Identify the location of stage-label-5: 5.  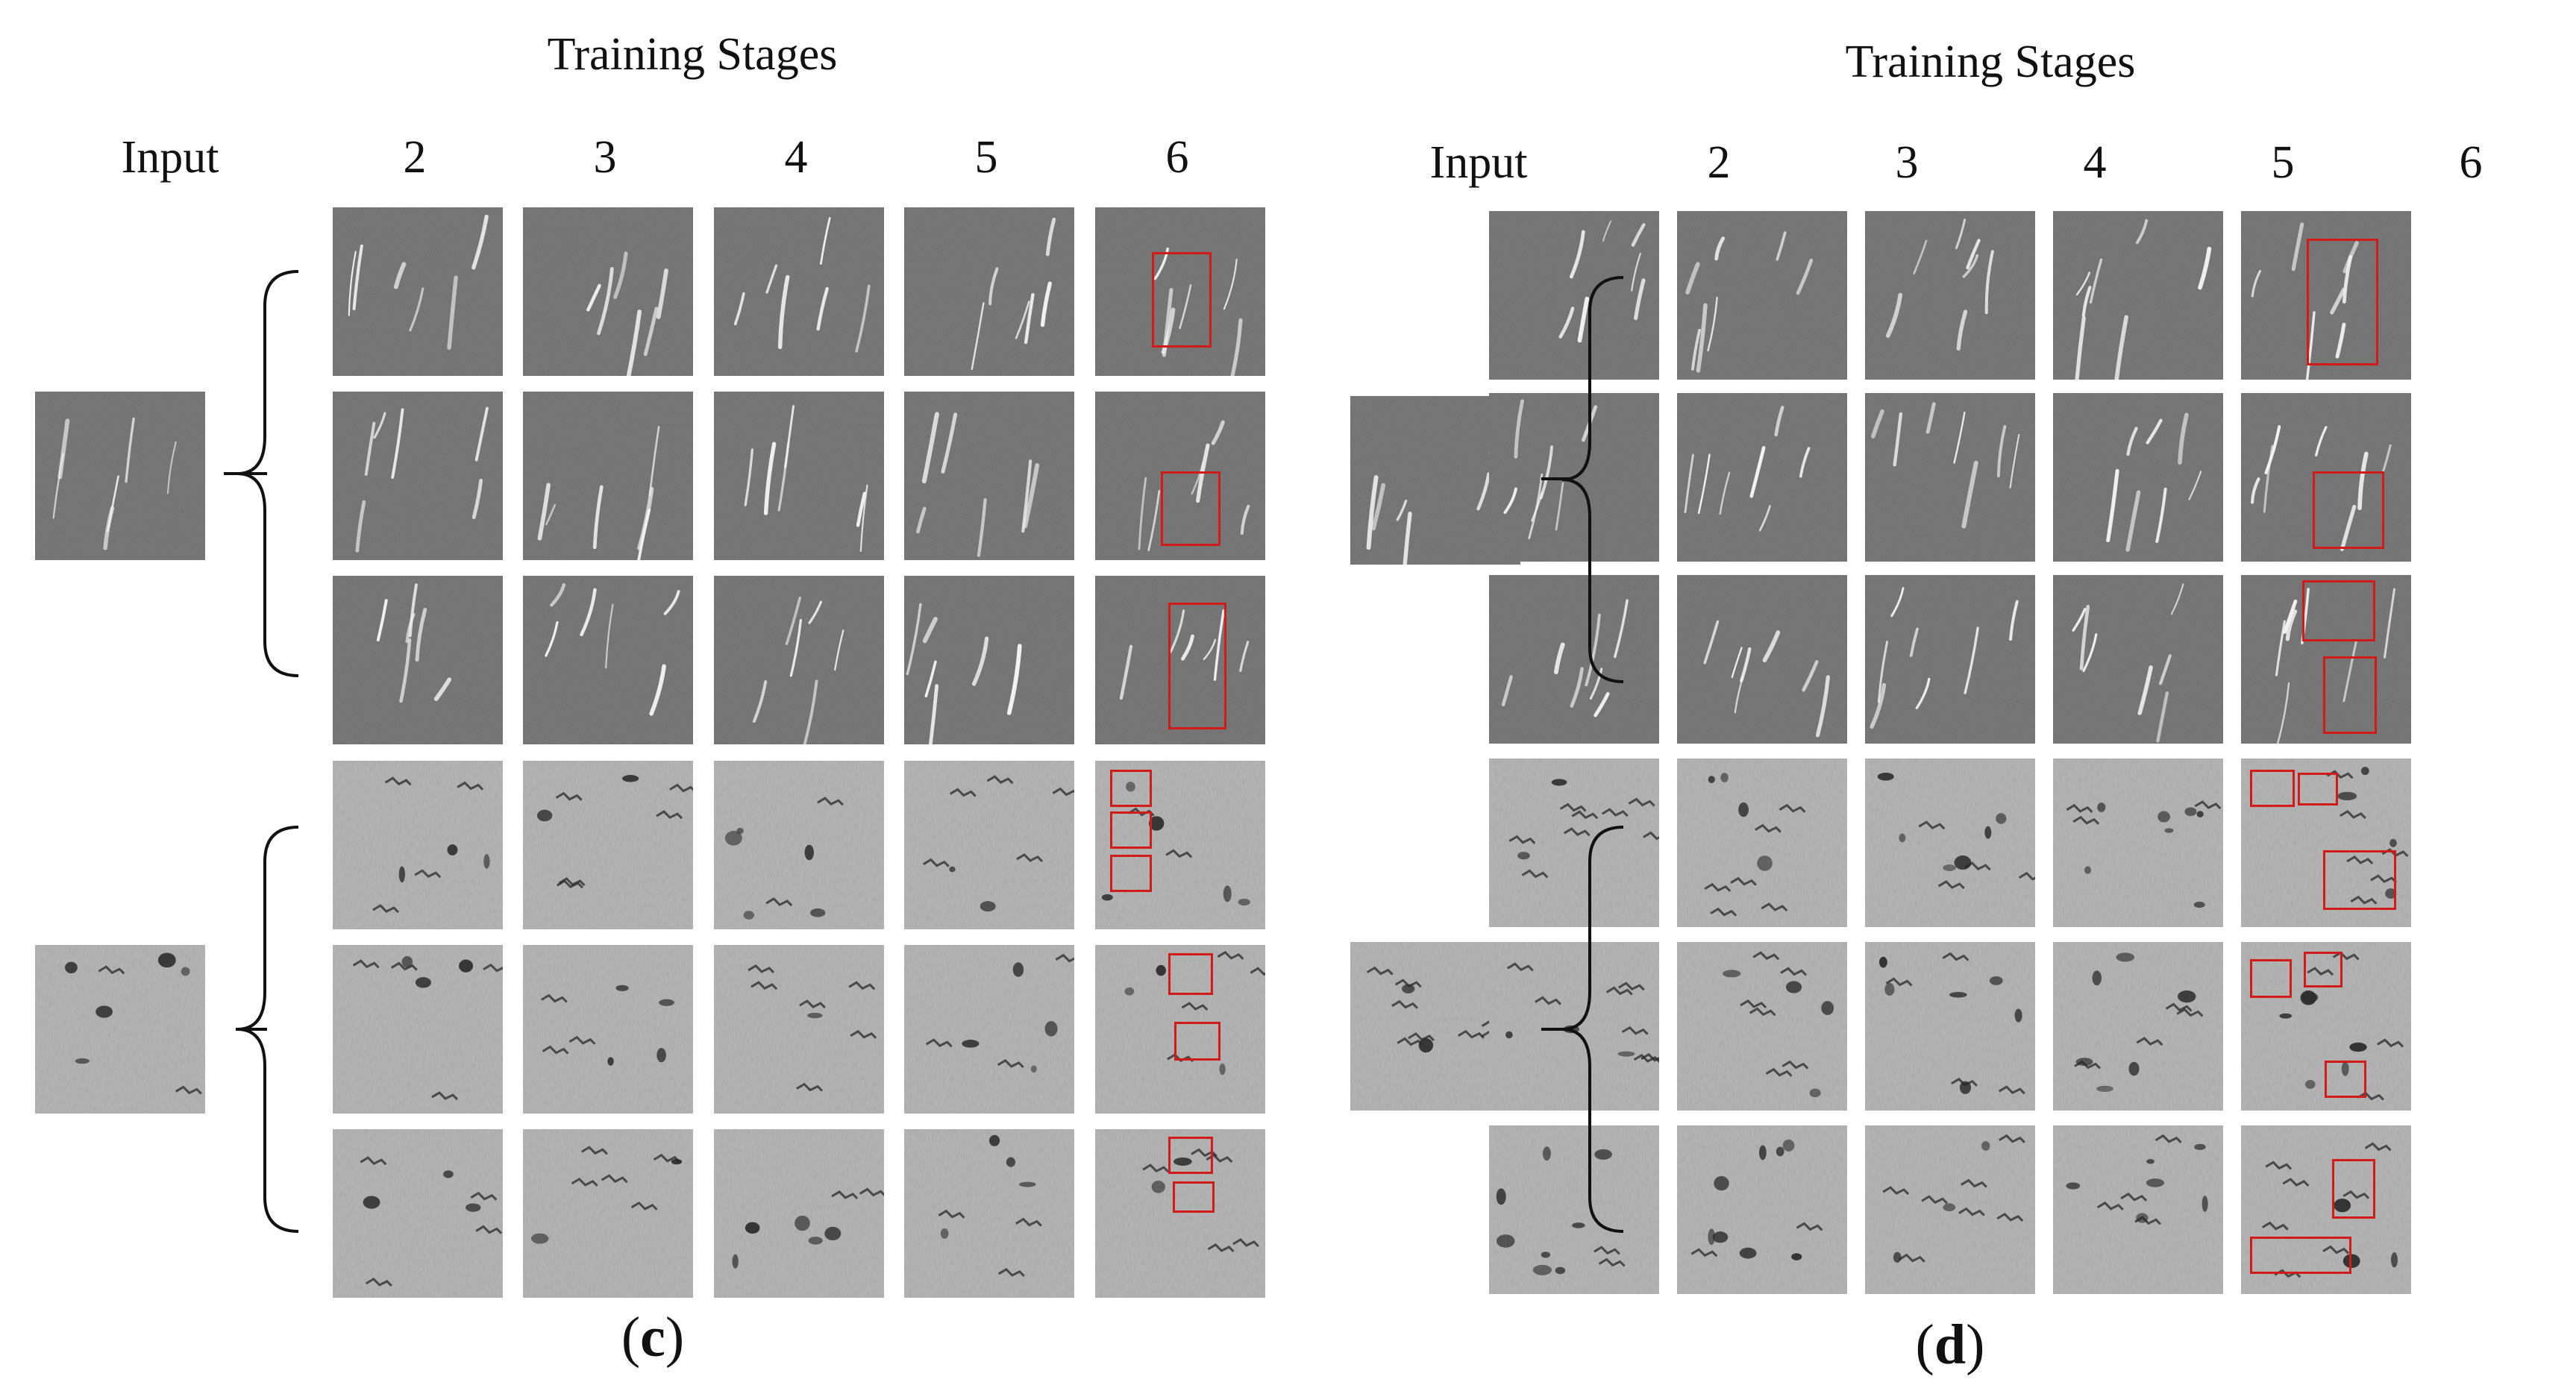
(986, 157).